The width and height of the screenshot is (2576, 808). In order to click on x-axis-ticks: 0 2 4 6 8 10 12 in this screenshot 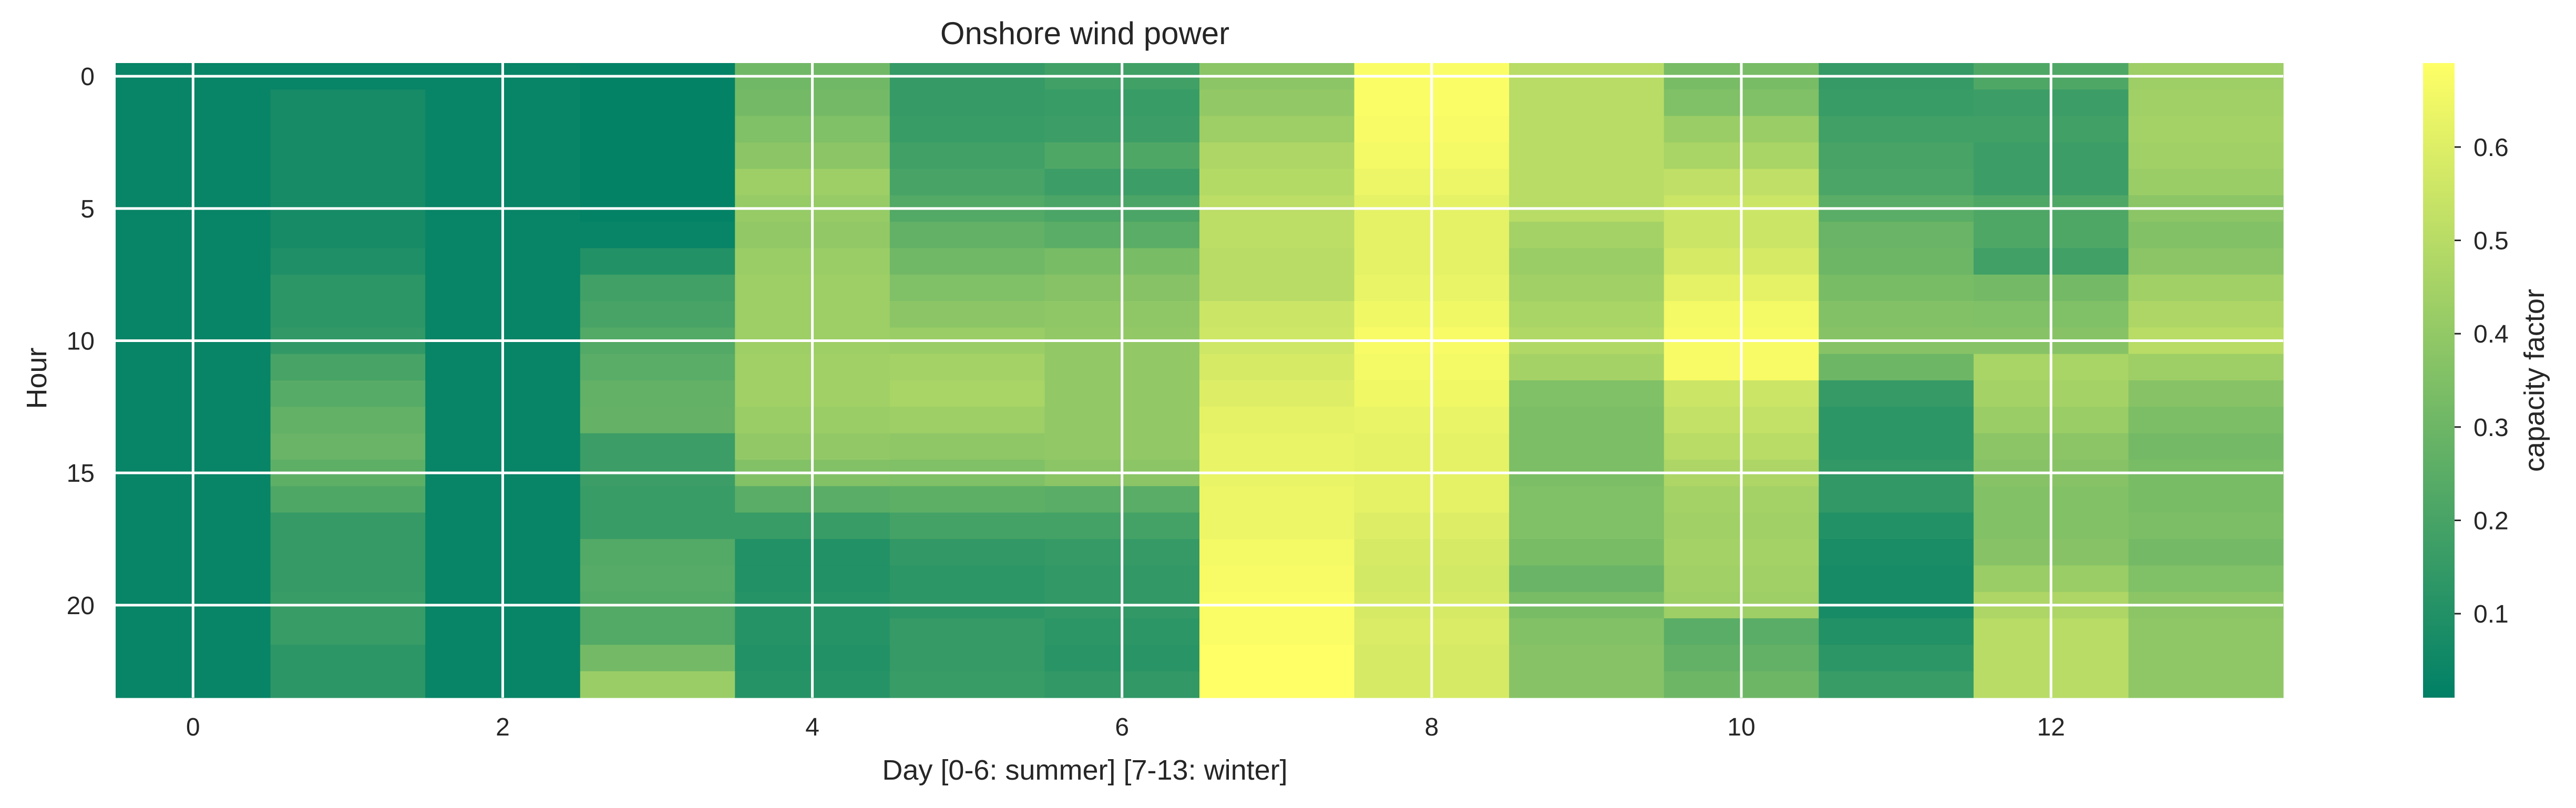, I will do `click(1125, 727)`.